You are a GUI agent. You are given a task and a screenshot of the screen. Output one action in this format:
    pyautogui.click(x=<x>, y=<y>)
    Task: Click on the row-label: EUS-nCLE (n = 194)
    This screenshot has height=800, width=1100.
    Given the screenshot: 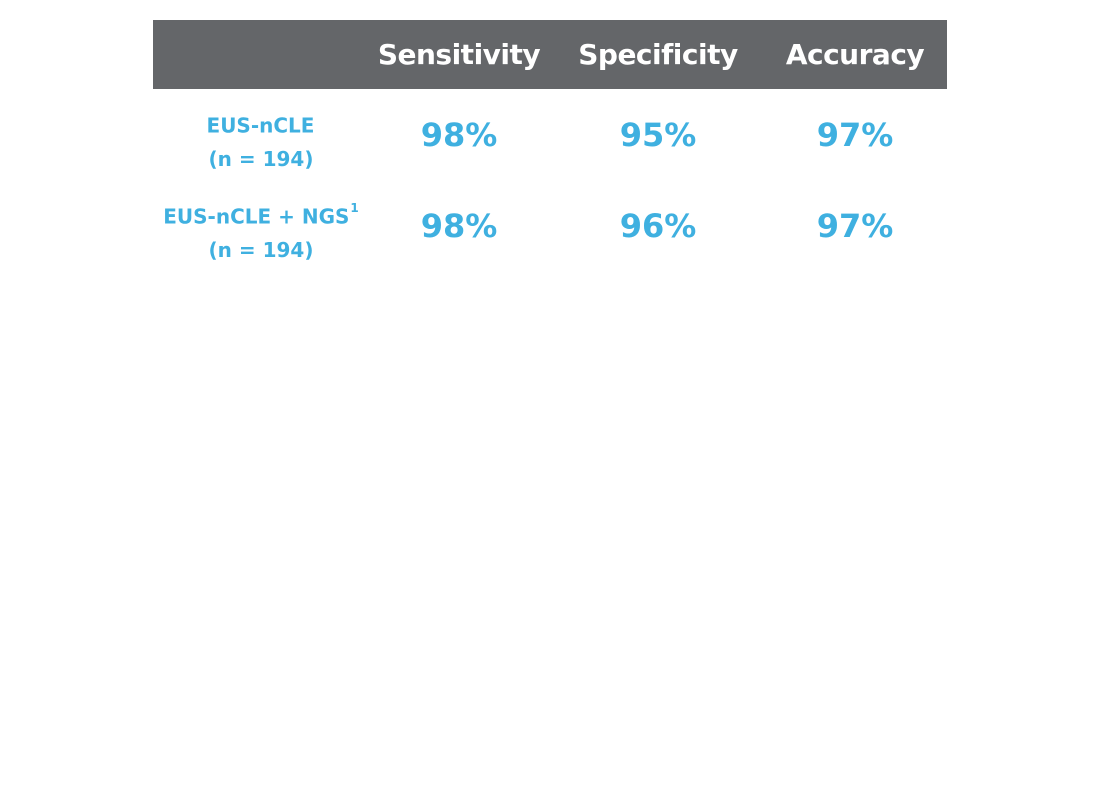 What is the action you would take?
    pyautogui.click(x=261, y=140)
    